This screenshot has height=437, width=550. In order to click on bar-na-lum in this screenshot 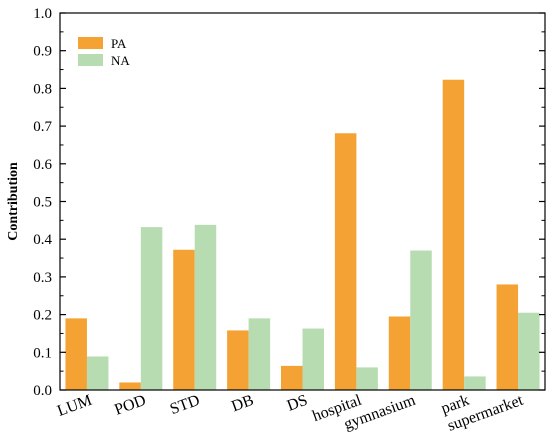, I will do `click(97, 373)`.